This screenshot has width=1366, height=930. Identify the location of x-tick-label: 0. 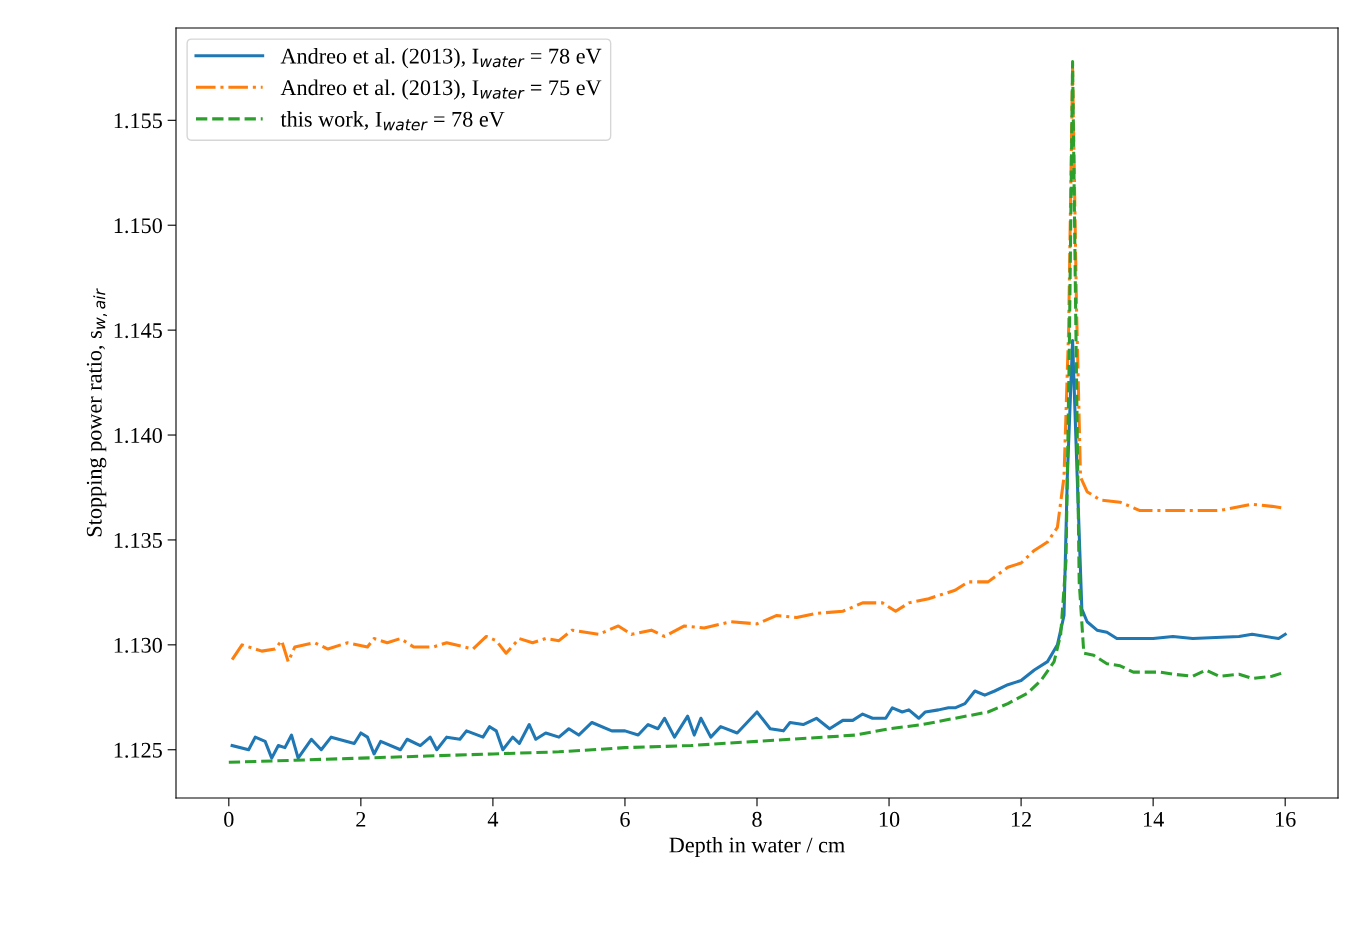
(229, 819).